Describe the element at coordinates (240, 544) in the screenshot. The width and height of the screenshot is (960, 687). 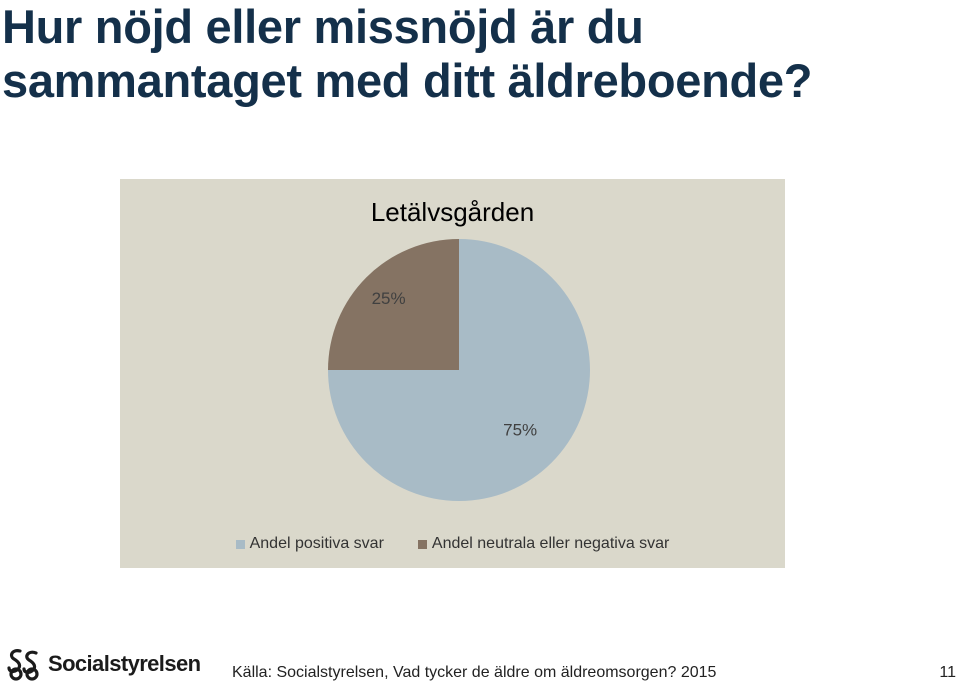
I see `legend-swatch-positive` at that location.